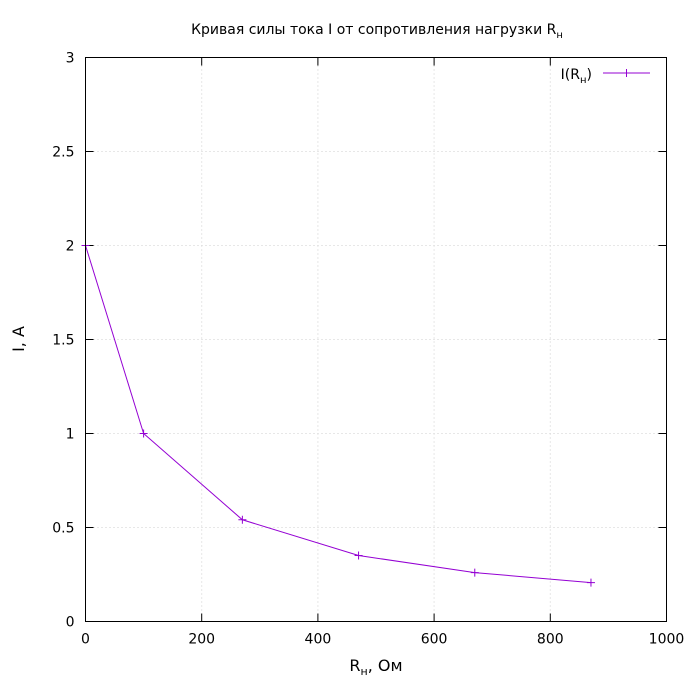  Describe the element at coordinates (63, 529) in the screenshot. I see `y-tick-label: 0.5` at that location.